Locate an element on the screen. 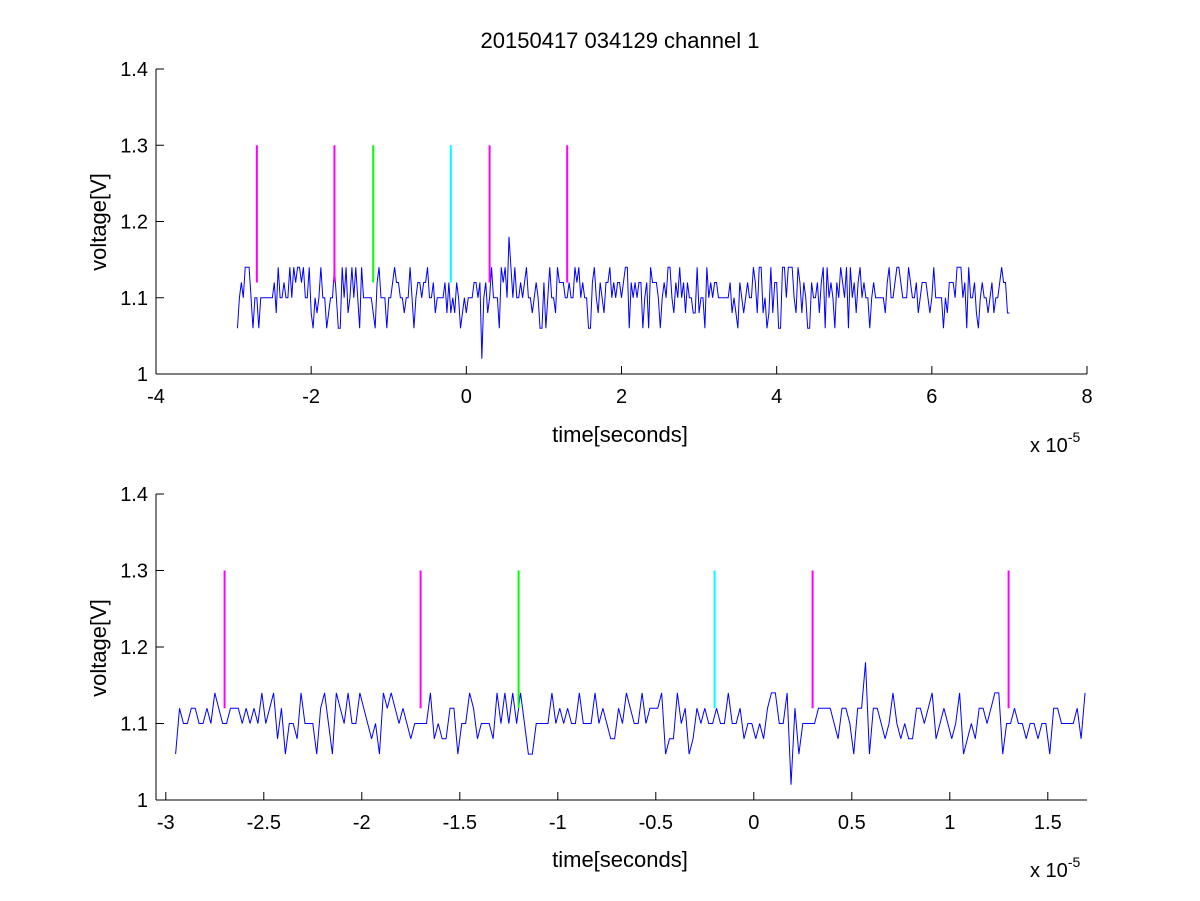 This screenshot has height=901, width=1200. x-tick-label-bottom: 1 is located at coordinates (949, 823).